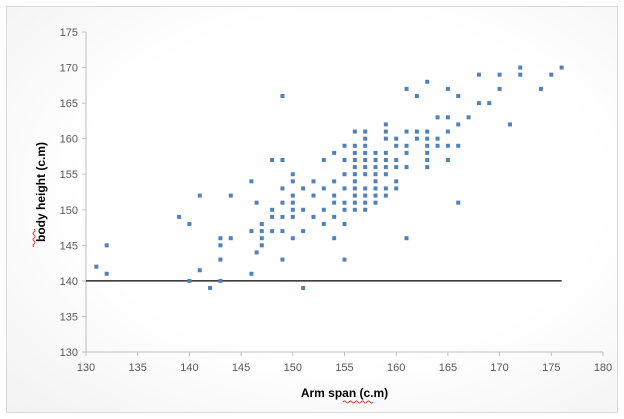 This screenshot has height=419, width=624. I want to click on y-tick-label: 135, so click(69, 317).